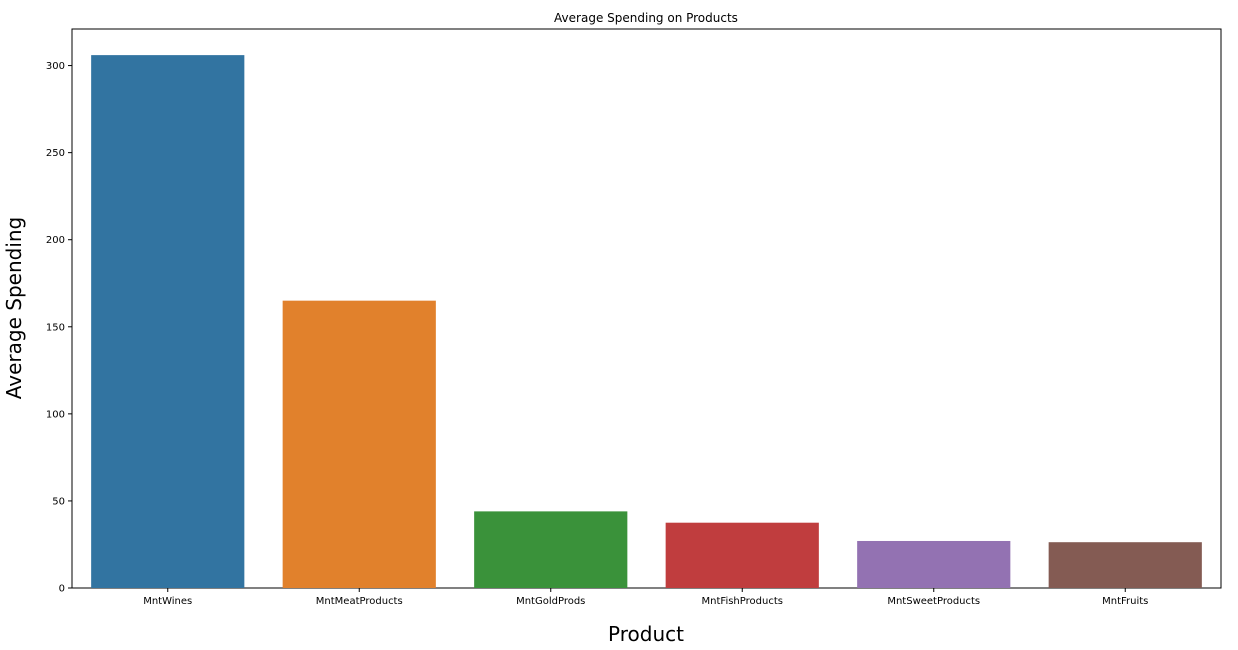 This screenshot has width=1238, height=650. Describe the element at coordinates (1125, 601) in the screenshot. I see `x-tick-label: MntFruits` at that location.